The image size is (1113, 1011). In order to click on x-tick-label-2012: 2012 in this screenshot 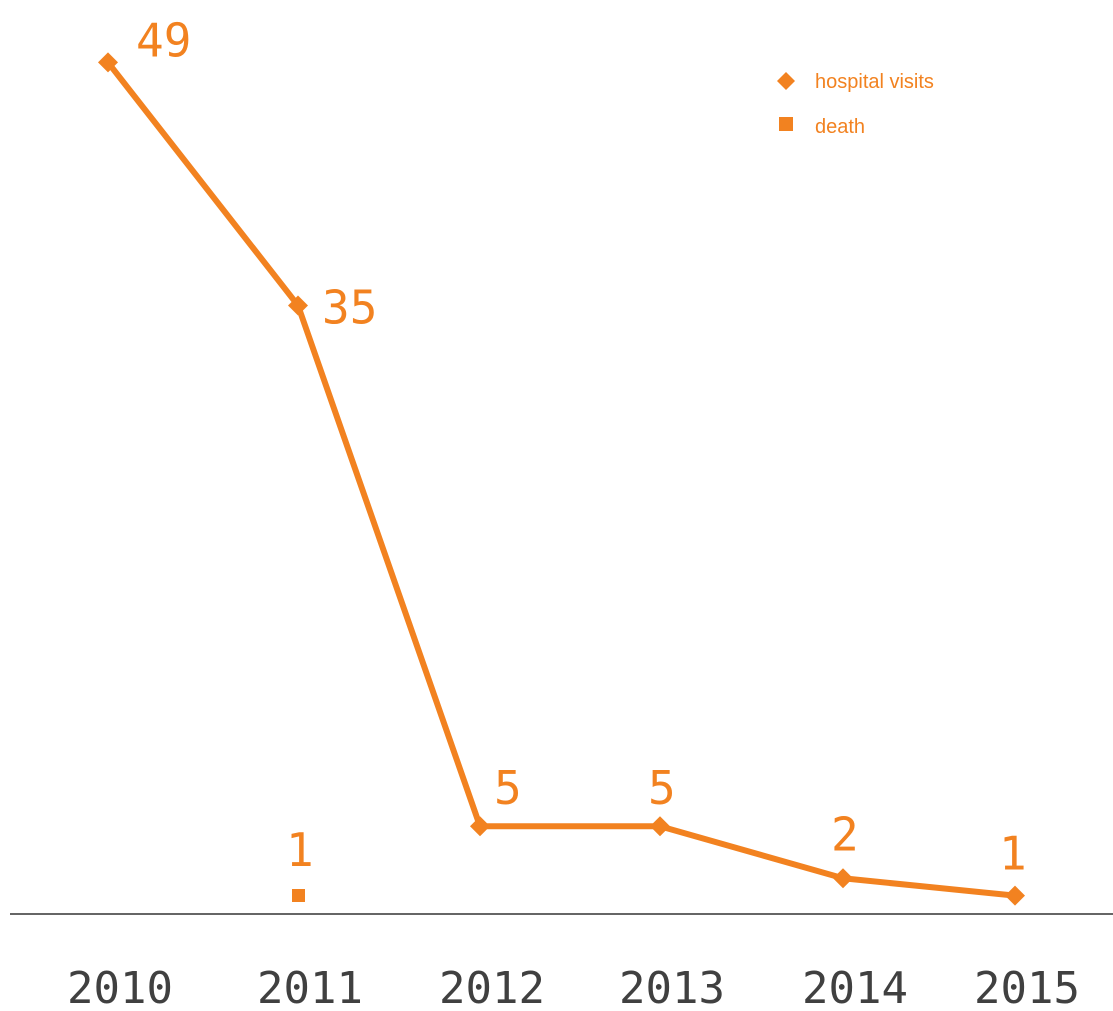, I will do `click(492, 987)`.